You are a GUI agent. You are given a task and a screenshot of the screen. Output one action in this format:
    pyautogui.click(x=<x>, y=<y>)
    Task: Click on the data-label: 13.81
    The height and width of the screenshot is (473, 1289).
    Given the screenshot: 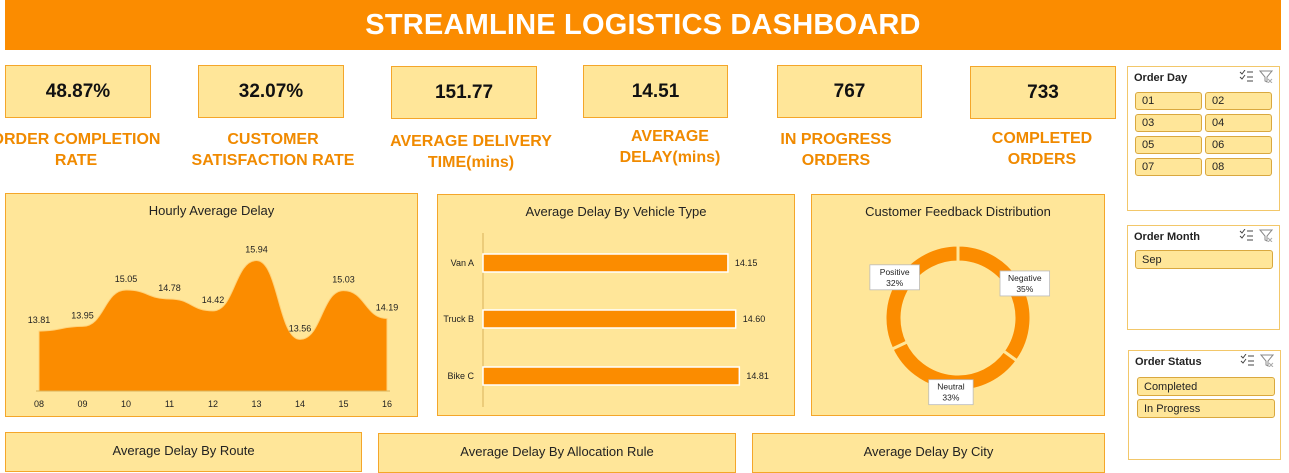 What is the action you would take?
    pyautogui.click(x=39, y=320)
    